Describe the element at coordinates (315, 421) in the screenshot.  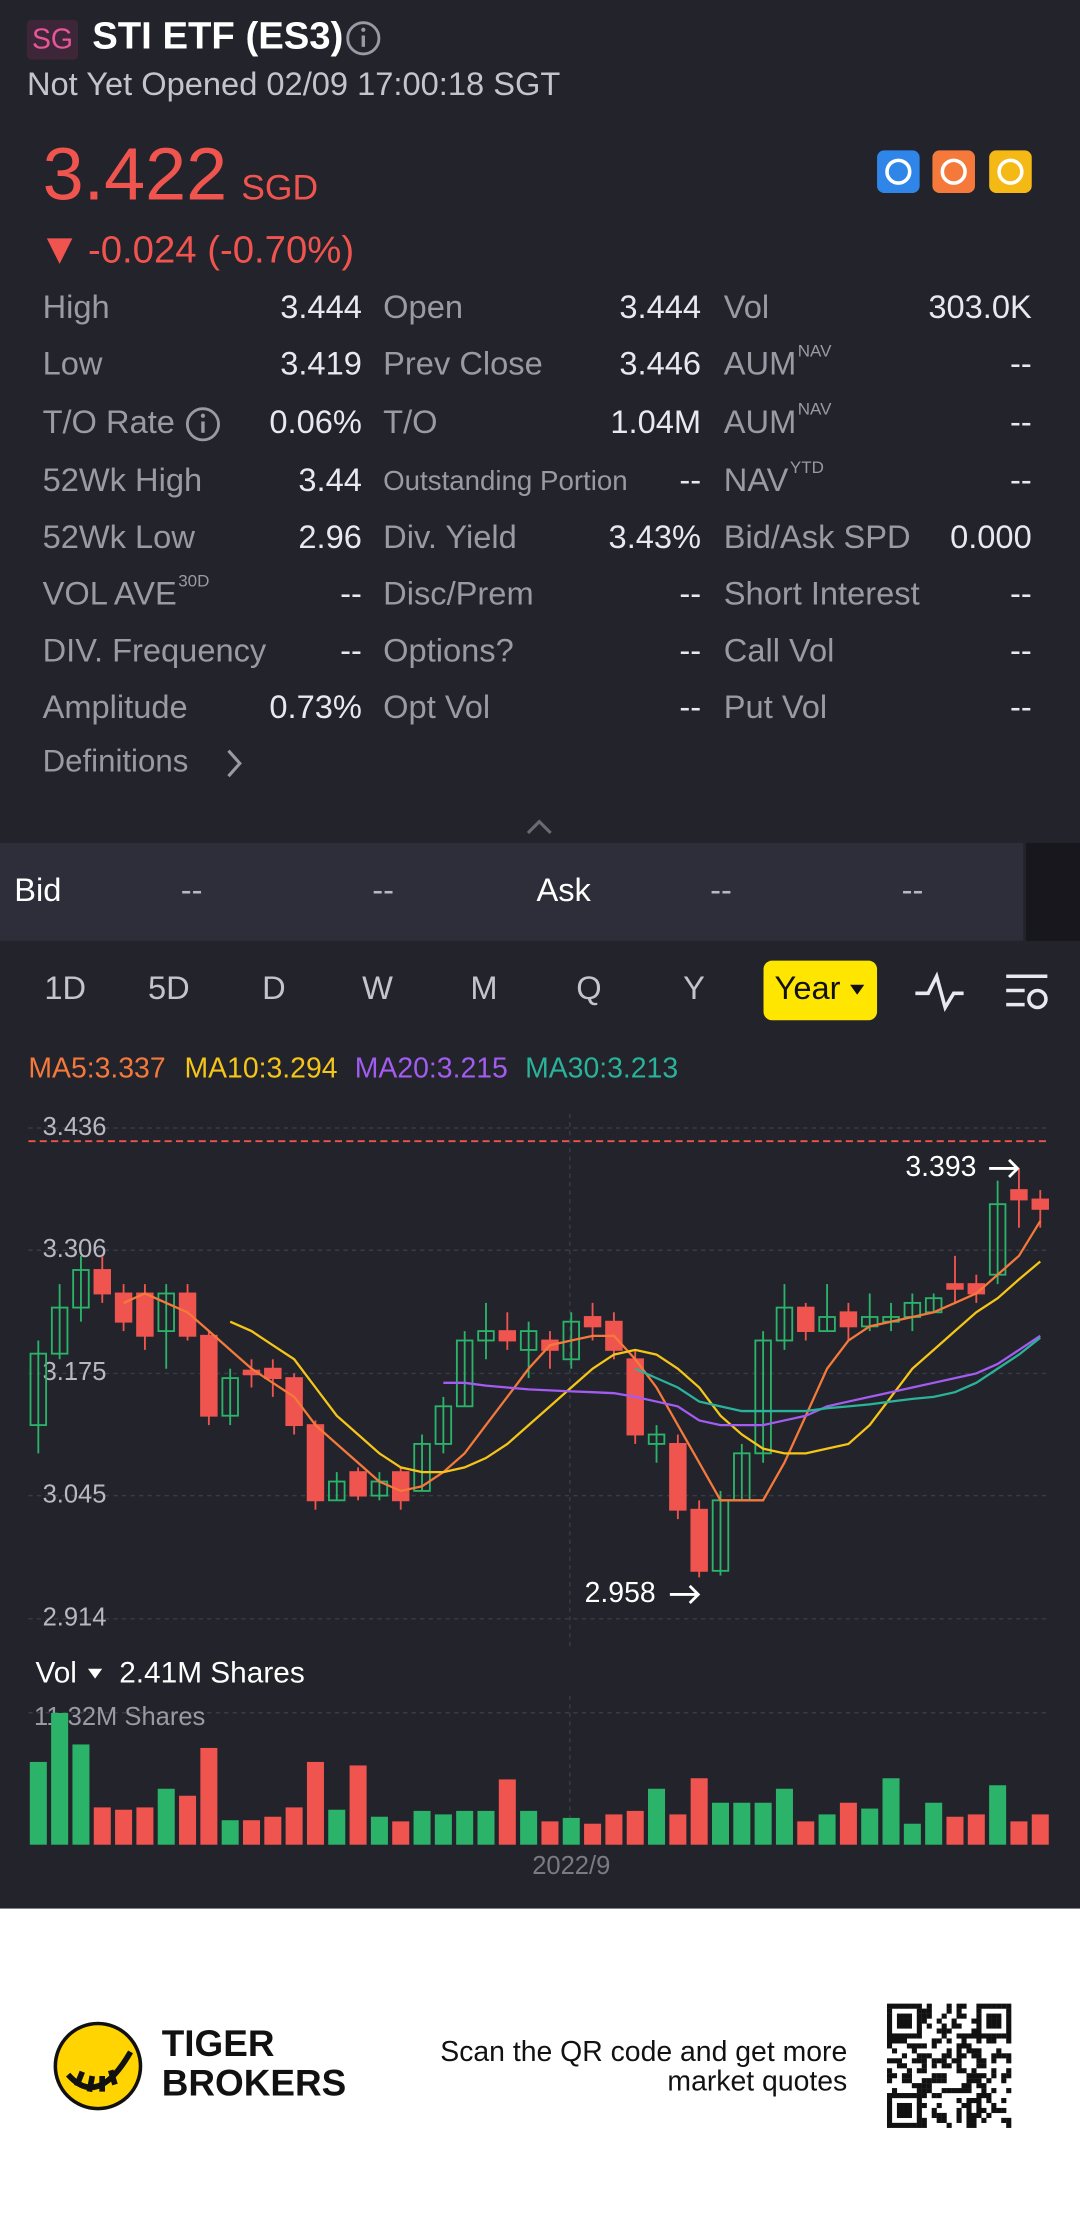
I see `stat-value: 0.06%` at that location.